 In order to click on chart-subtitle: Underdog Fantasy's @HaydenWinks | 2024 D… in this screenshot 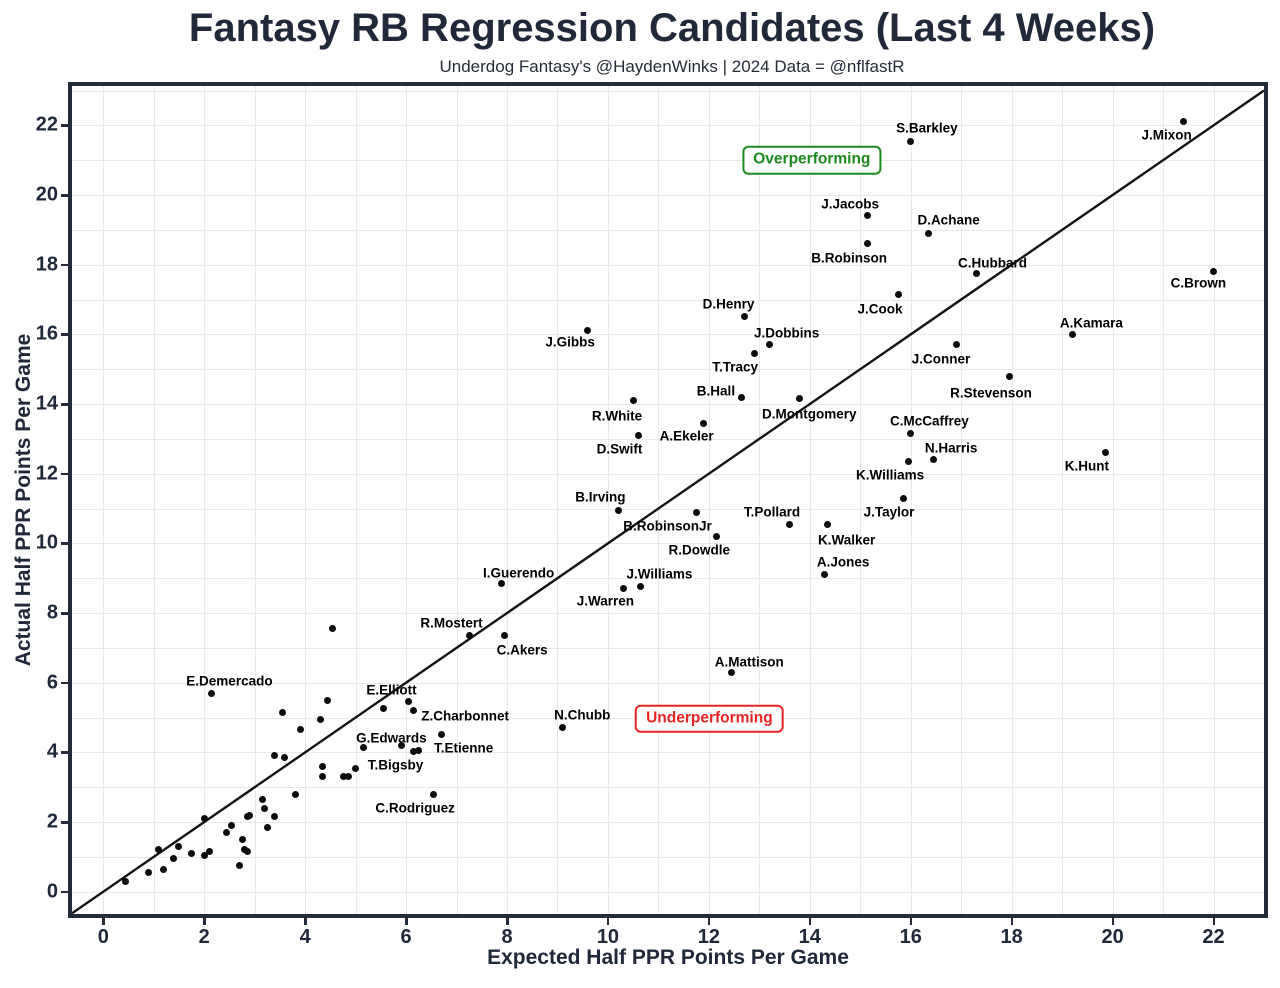, I will do `click(672, 66)`.